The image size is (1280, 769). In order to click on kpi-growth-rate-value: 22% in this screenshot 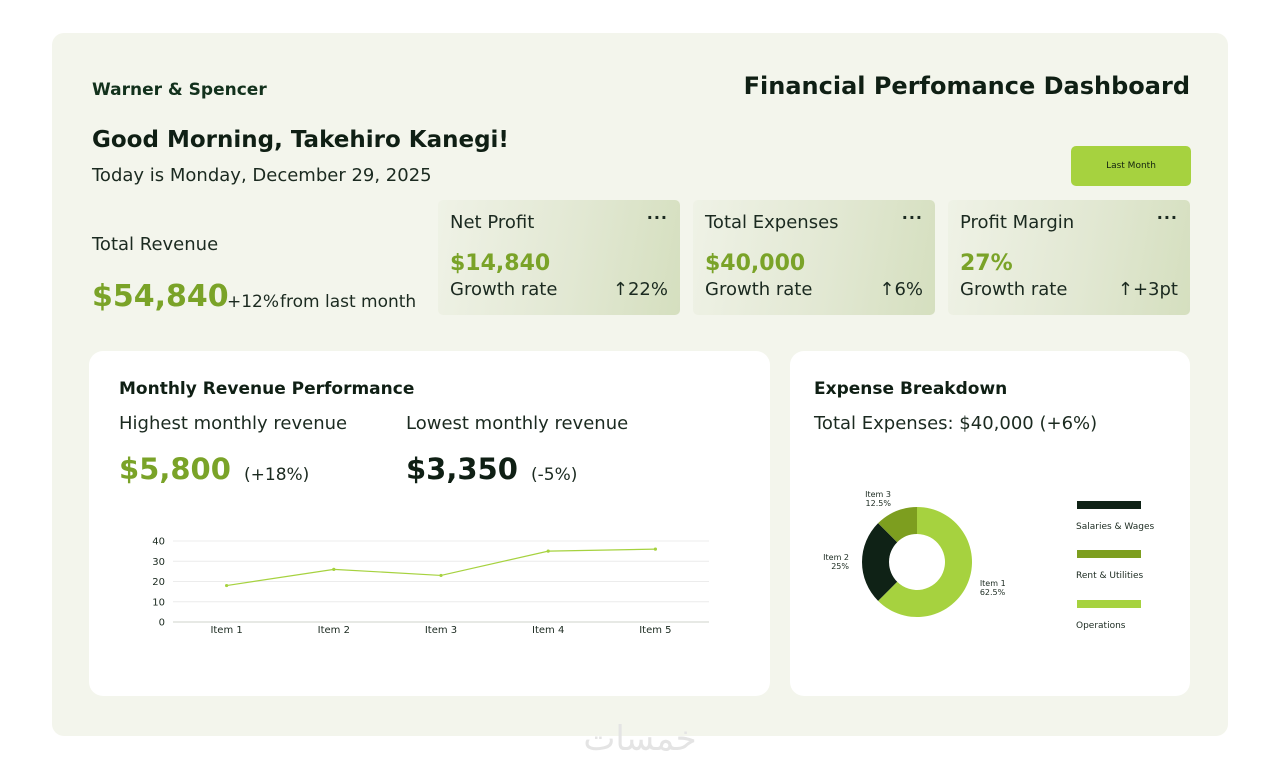, I will do `click(647, 289)`.